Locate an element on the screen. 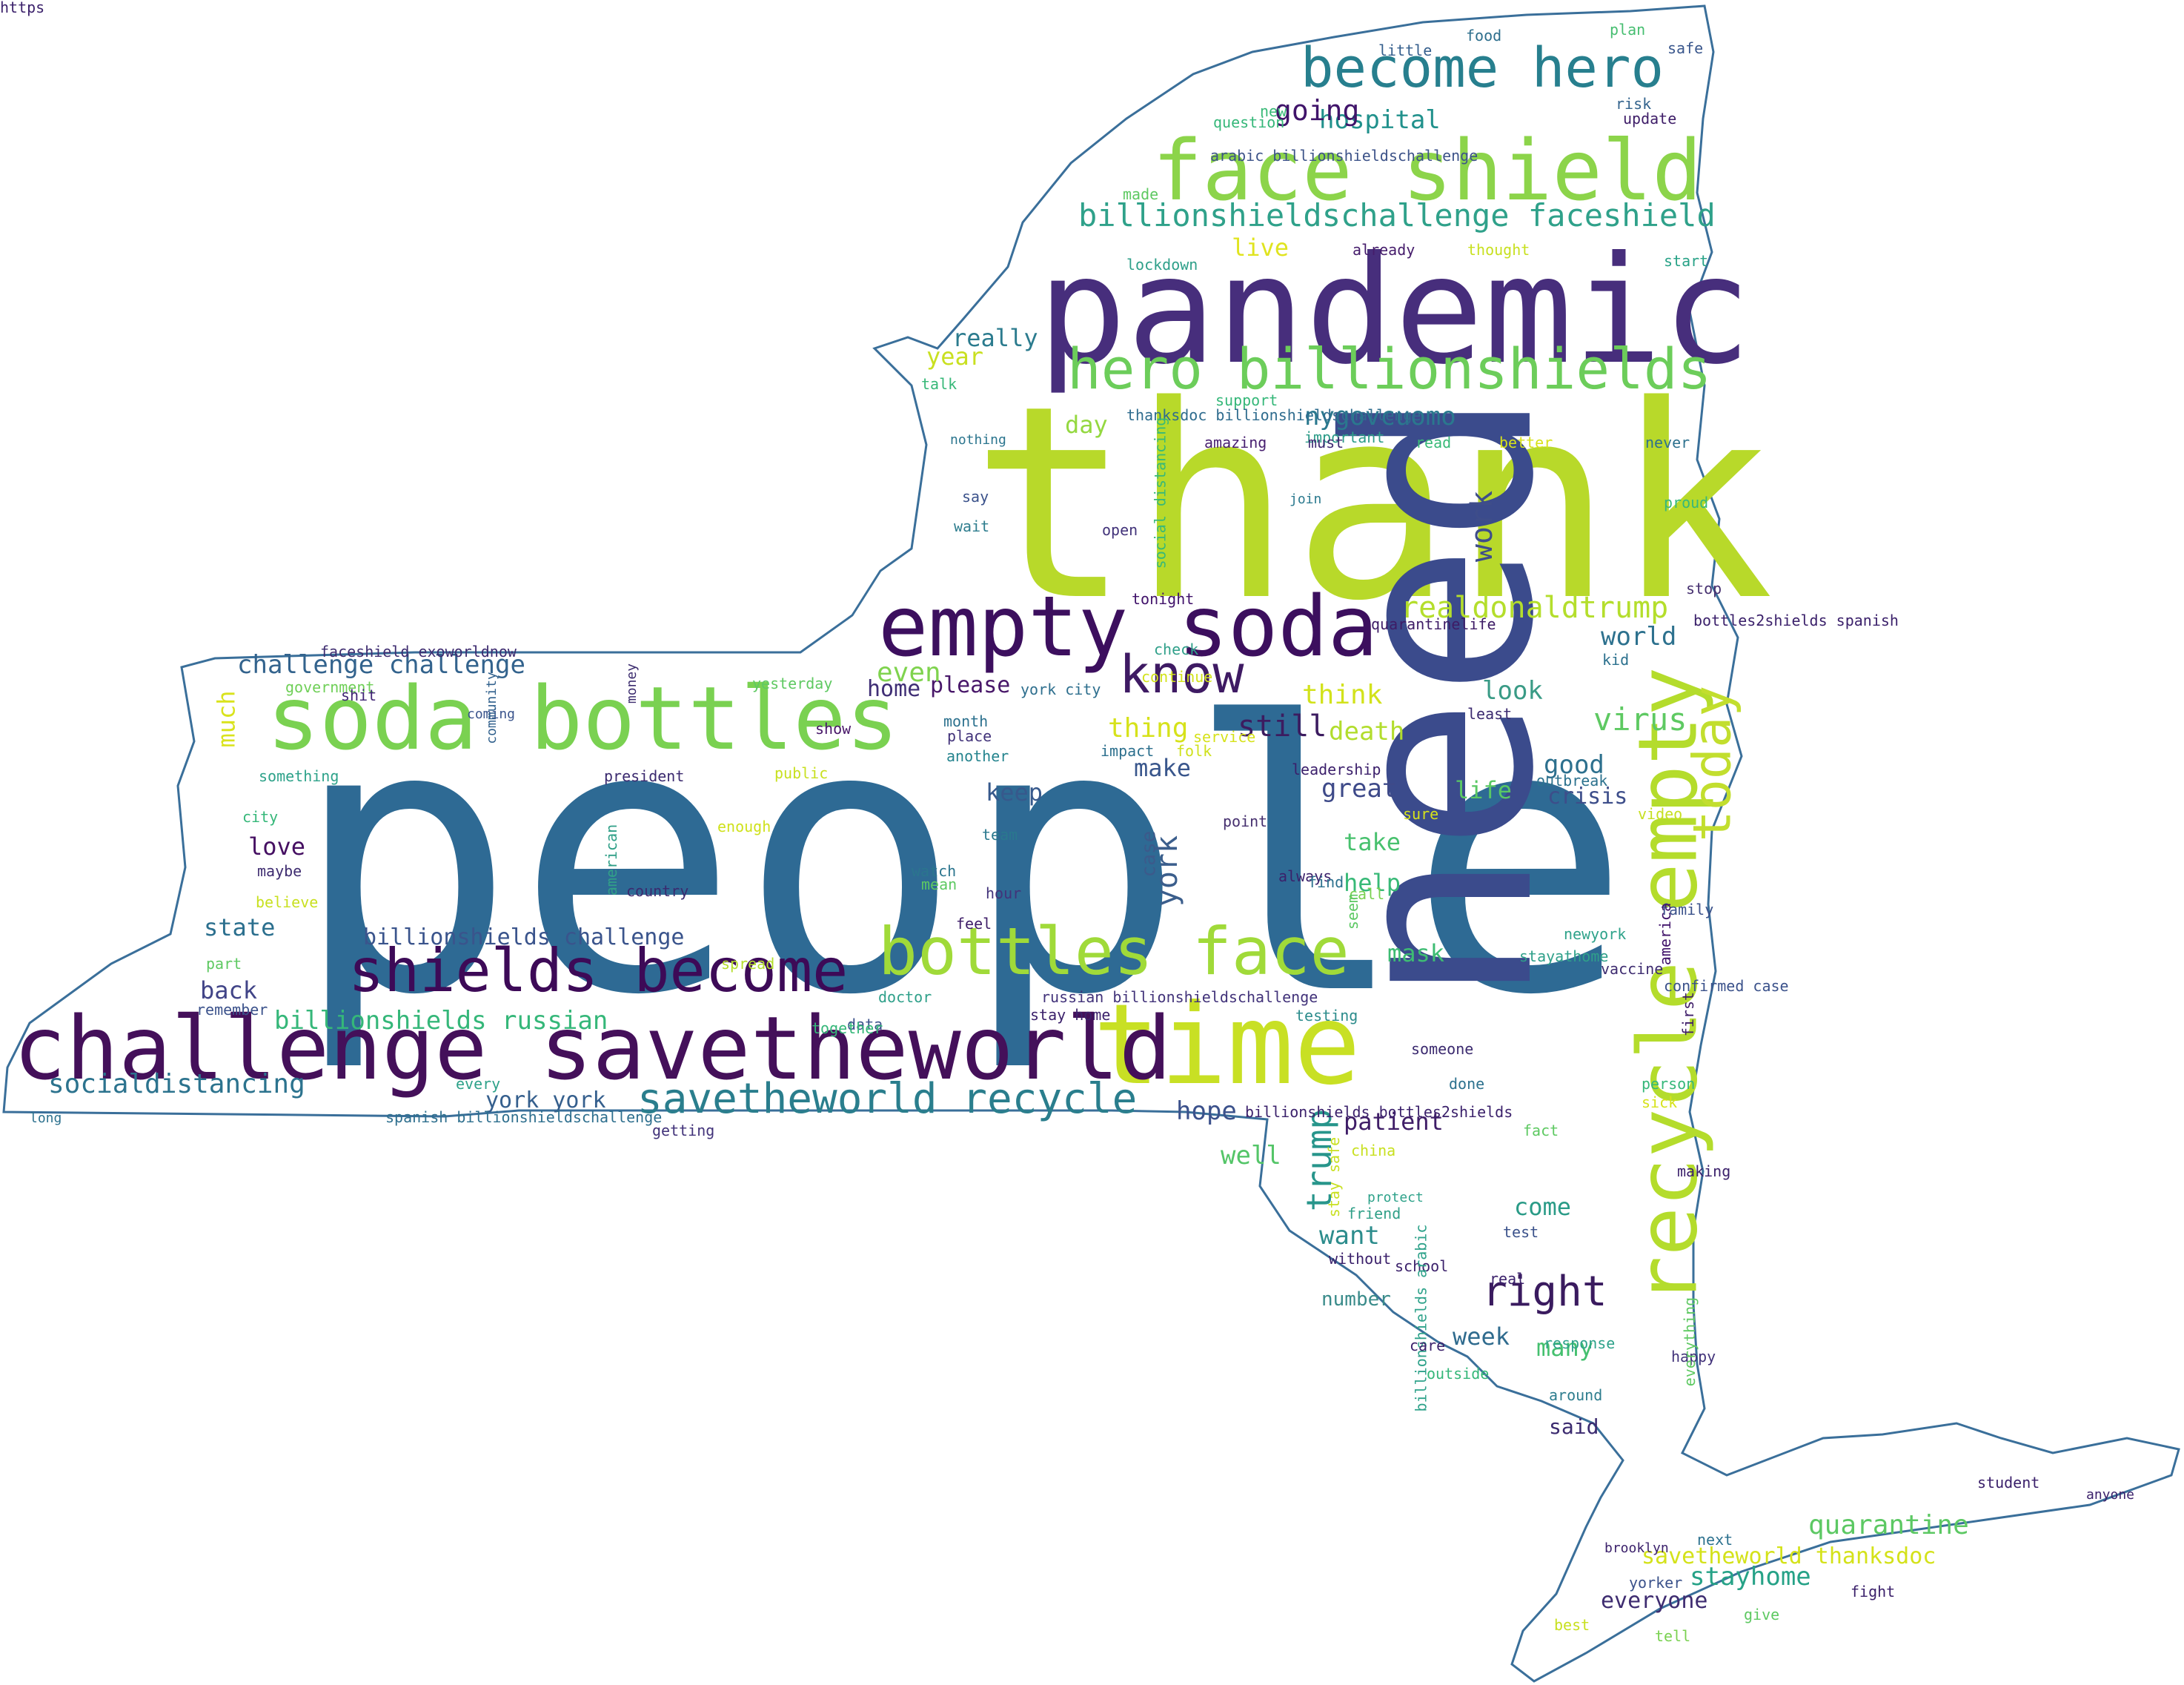 Image resolution: width=2184 pixels, height=1685 pixels. word-little: little is located at coordinates (1406, 50).